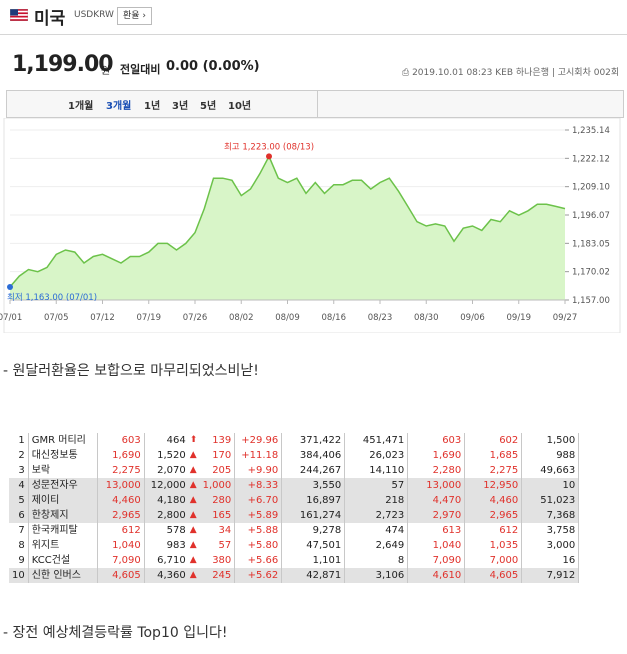 The height and width of the screenshot is (654, 627). What do you see at coordinates (550, 470) in the screenshot?
I see `cell-c4: 49,663` at bounding box center [550, 470].